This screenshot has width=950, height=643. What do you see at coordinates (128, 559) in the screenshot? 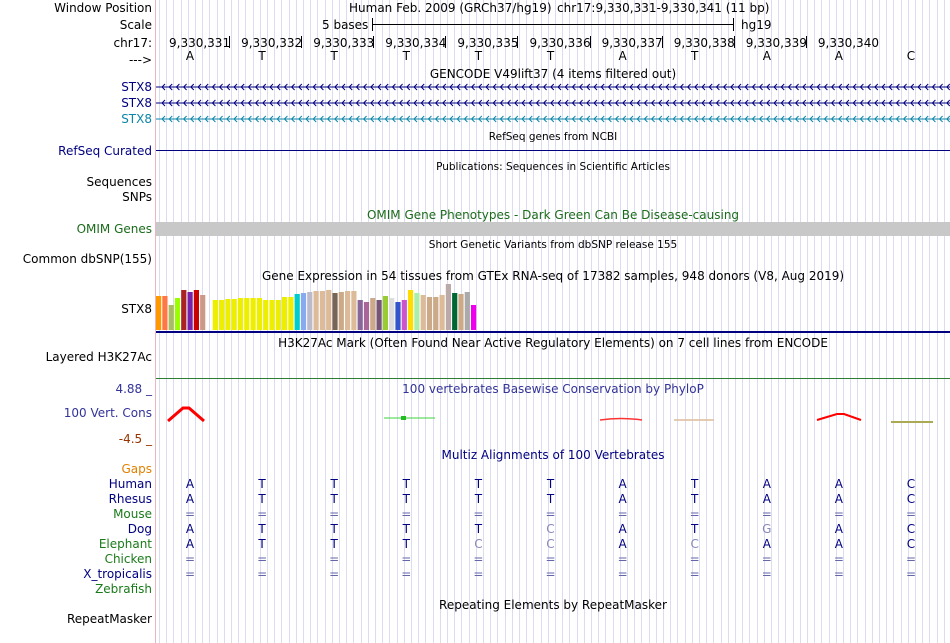
I see `species-label-chicken: Chicken` at bounding box center [128, 559].